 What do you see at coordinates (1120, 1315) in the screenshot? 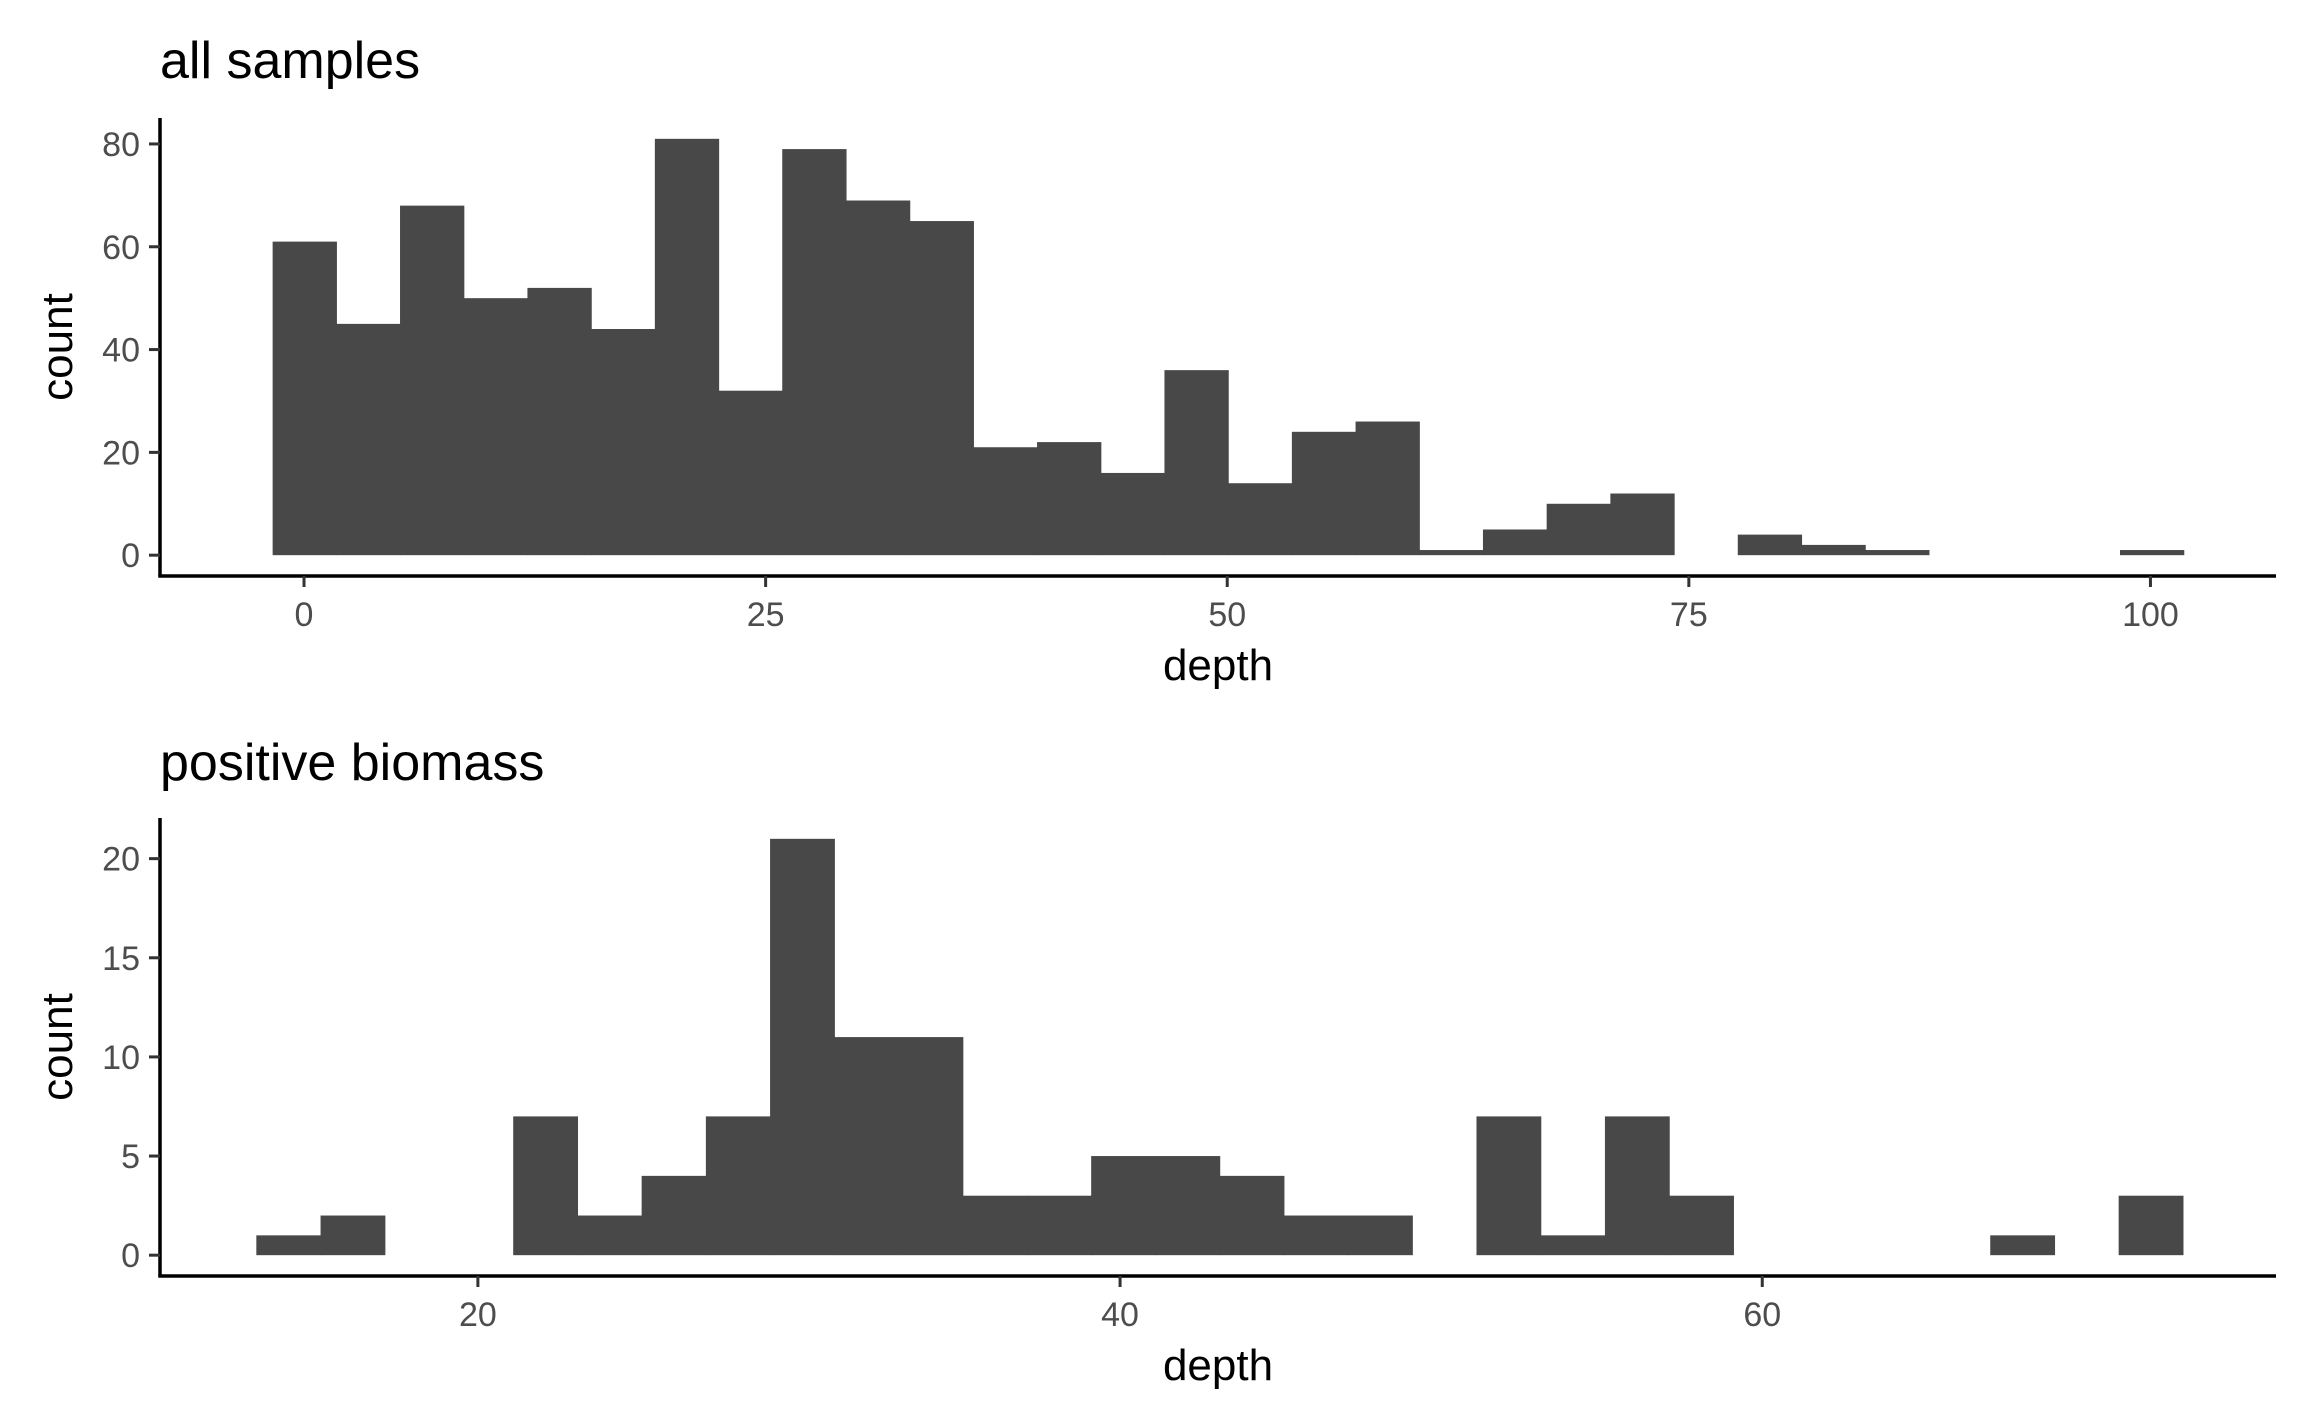
I see `x-tick-label: 40` at bounding box center [1120, 1315].